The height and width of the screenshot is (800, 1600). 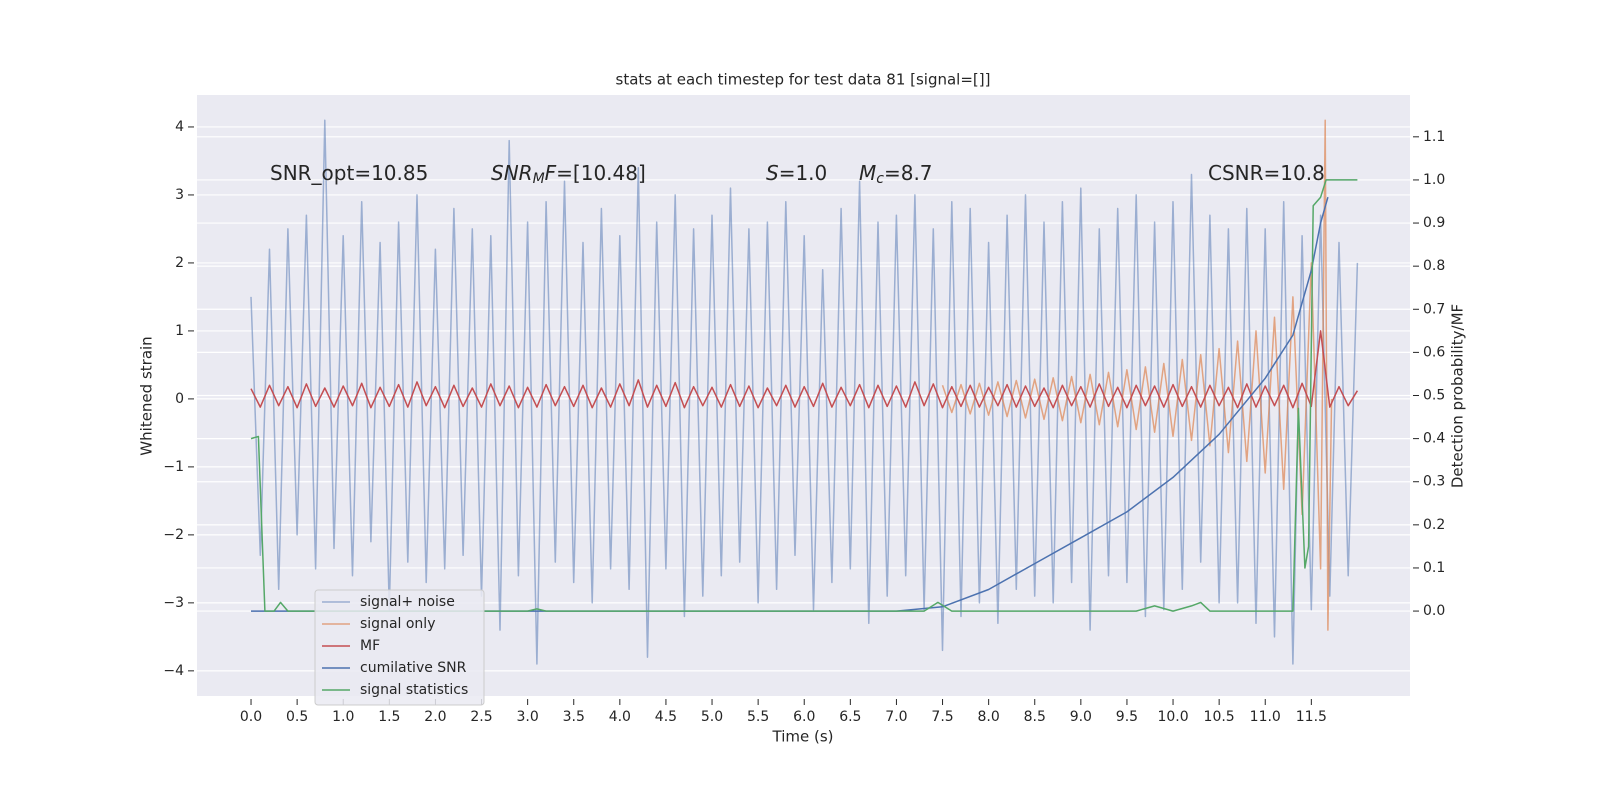 What do you see at coordinates (179, 399) in the screenshot?
I see `y-tick-label: 0` at bounding box center [179, 399].